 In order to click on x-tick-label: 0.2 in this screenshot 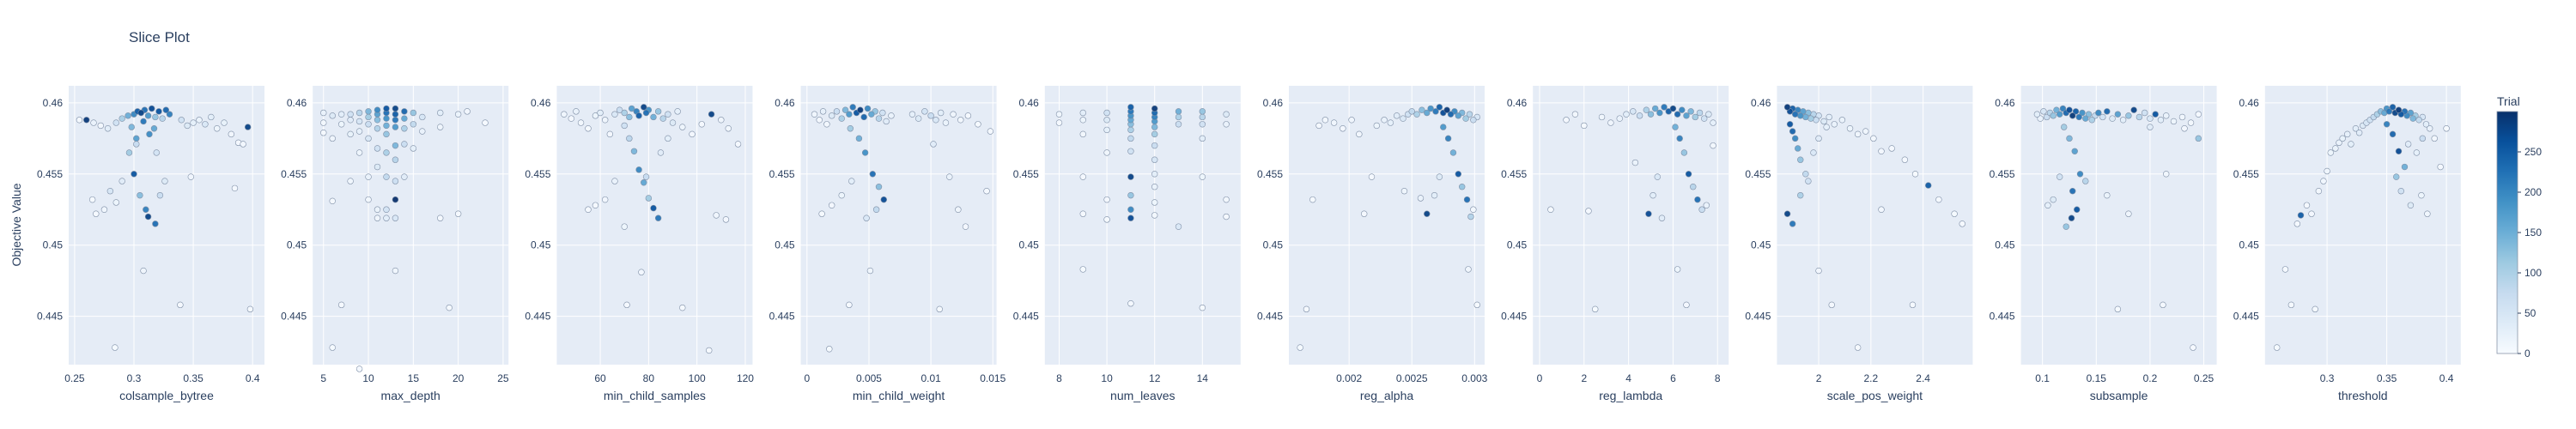, I will do `click(2150, 378)`.